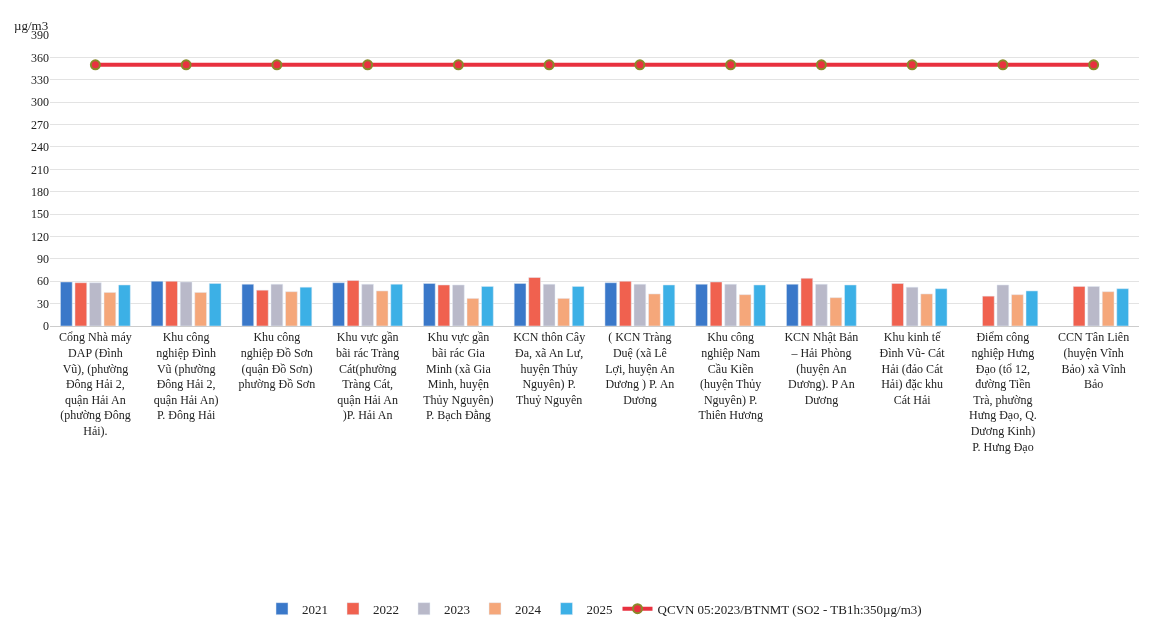 The width and height of the screenshot is (1159, 635). Describe the element at coordinates (599, 609) in the screenshot. I see `legend-label: 2025` at that location.